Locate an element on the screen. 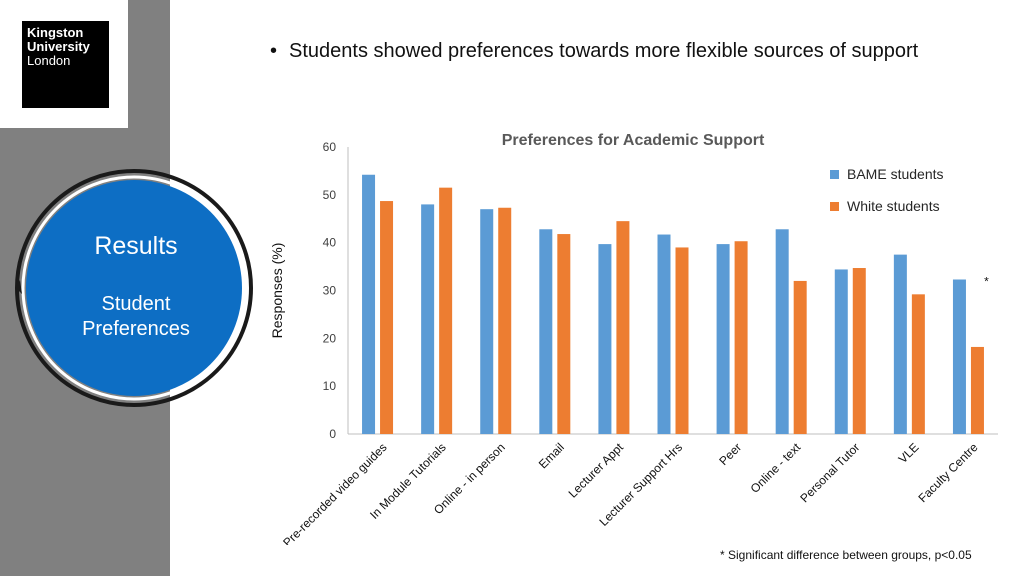  x-tick-label-3: Email is located at coordinates (551, 455).